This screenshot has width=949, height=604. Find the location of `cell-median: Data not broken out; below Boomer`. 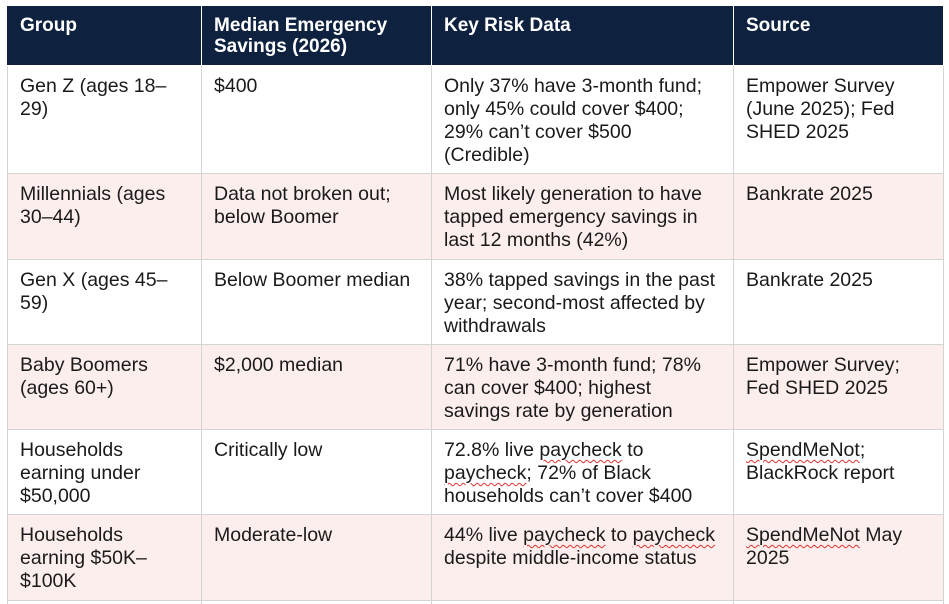

cell-median: Data not broken out; below Boomer is located at coordinates (316, 216).